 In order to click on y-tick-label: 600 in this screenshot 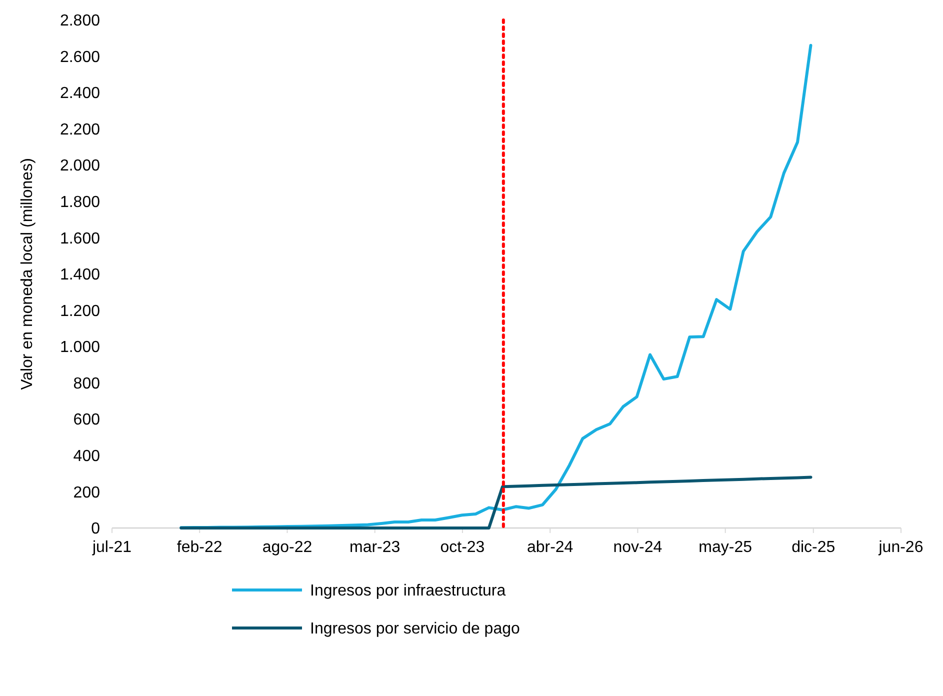, I will do `click(86, 420)`.